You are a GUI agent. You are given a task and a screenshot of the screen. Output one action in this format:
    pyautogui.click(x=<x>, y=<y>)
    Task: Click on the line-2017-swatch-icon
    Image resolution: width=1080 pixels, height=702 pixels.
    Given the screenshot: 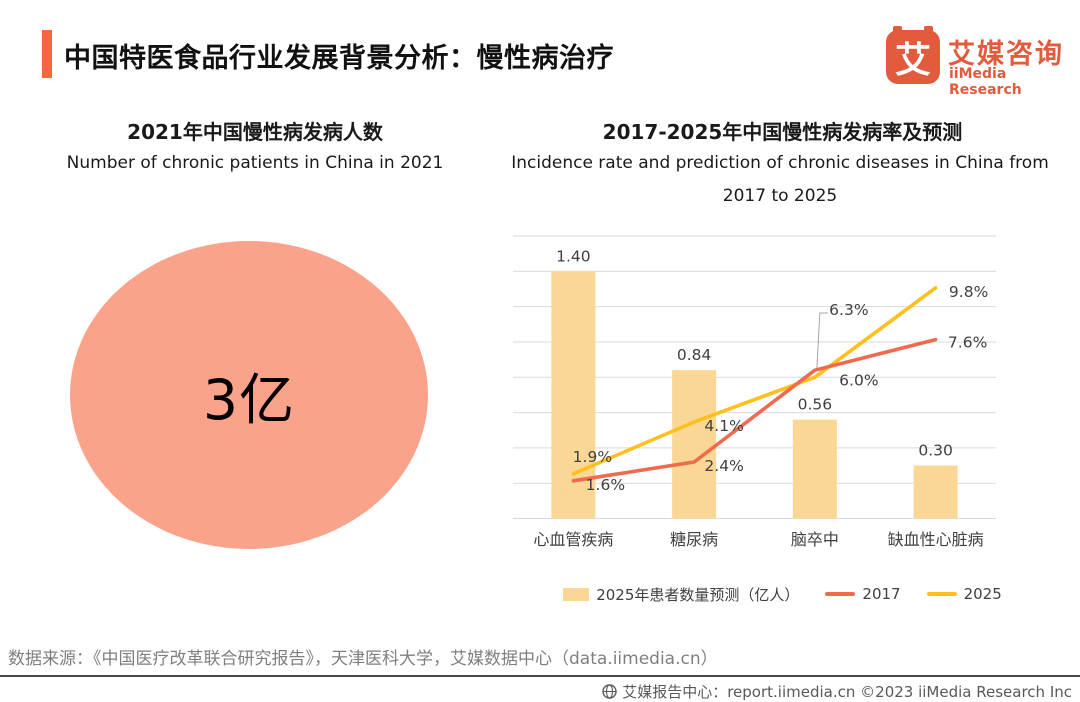 What is the action you would take?
    pyautogui.click(x=840, y=594)
    